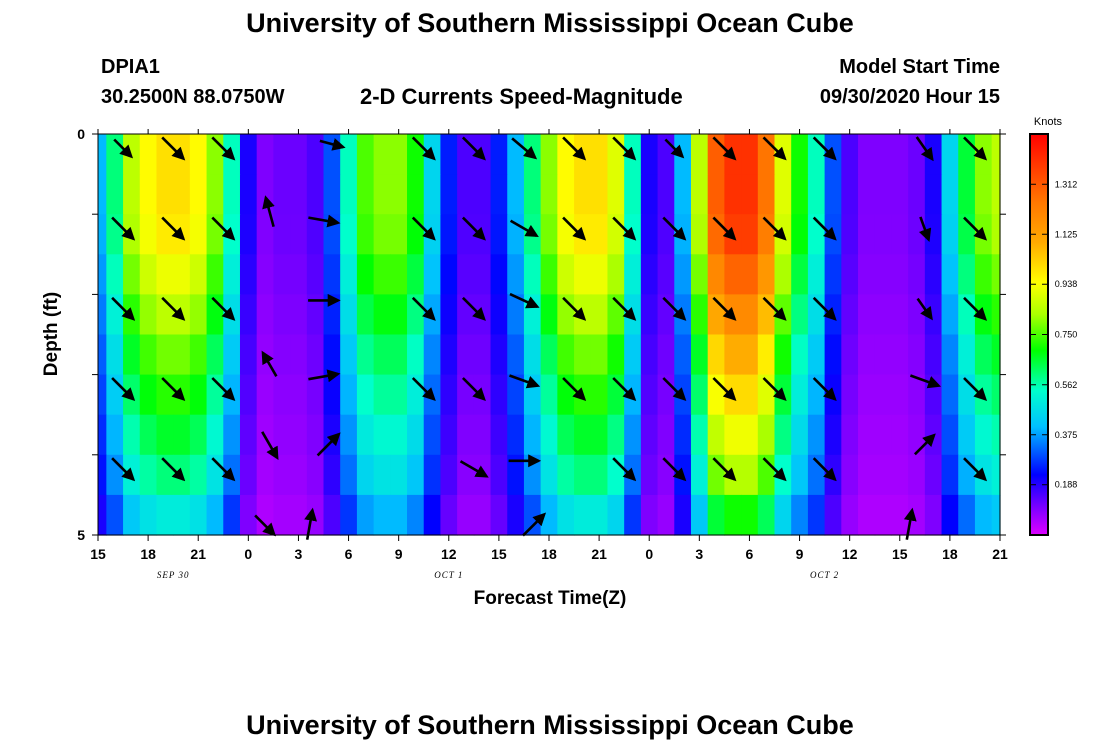 Image resolution: width=1100 pixels, height=750 pixels. I want to click on x-tick-label: 15, so click(499, 554).